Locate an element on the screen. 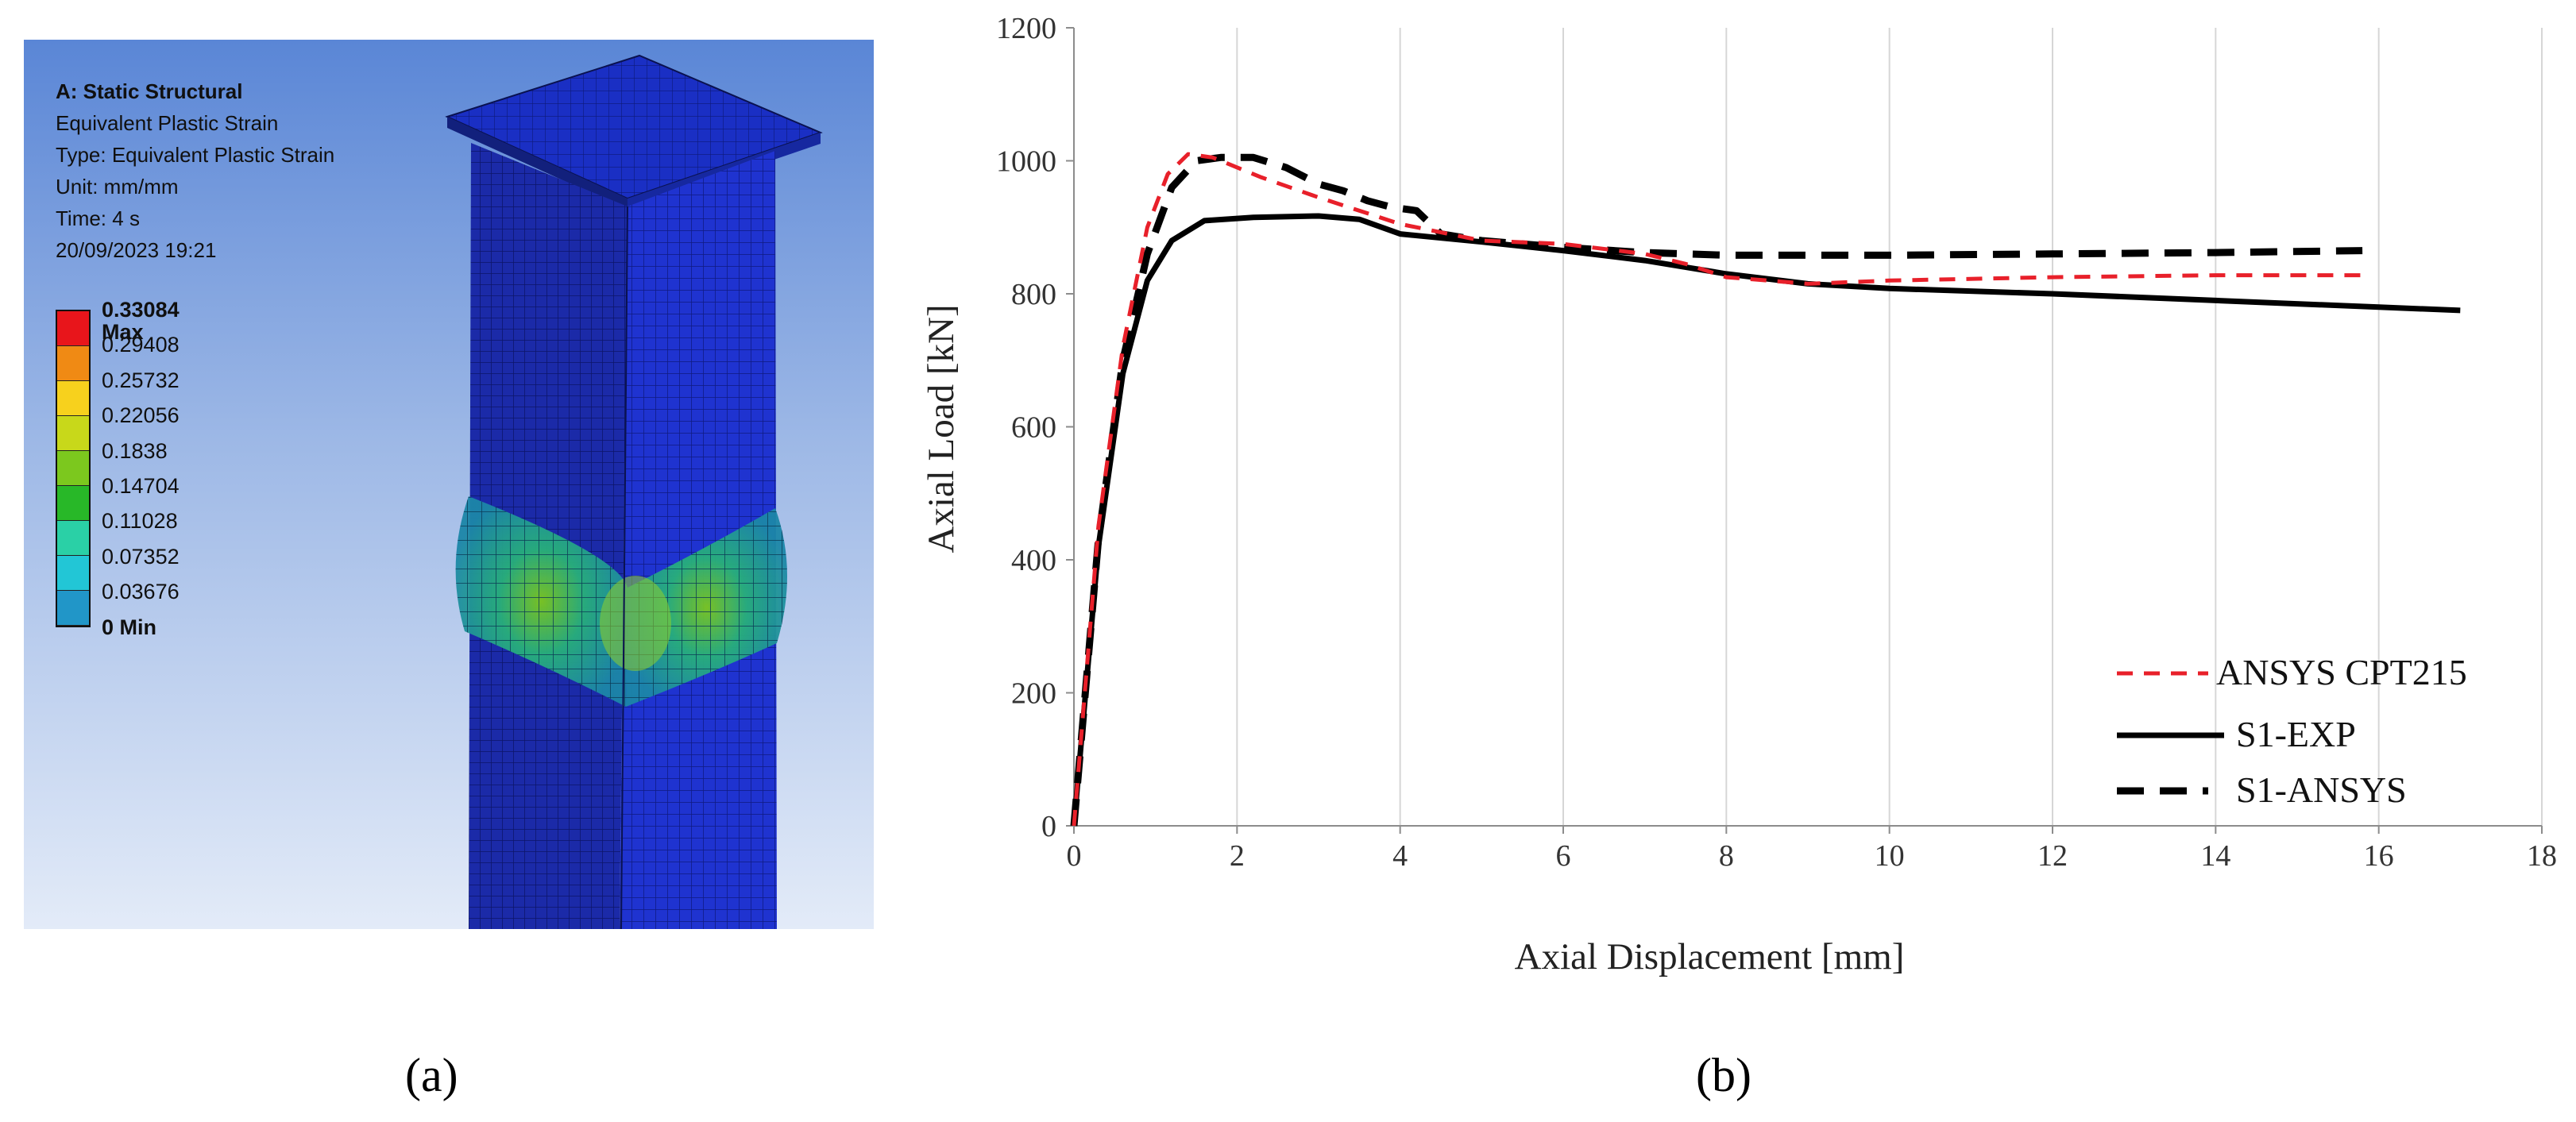 The image size is (2576, 1122). x-tick-label: 18 is located at coordinates (2542, 856).